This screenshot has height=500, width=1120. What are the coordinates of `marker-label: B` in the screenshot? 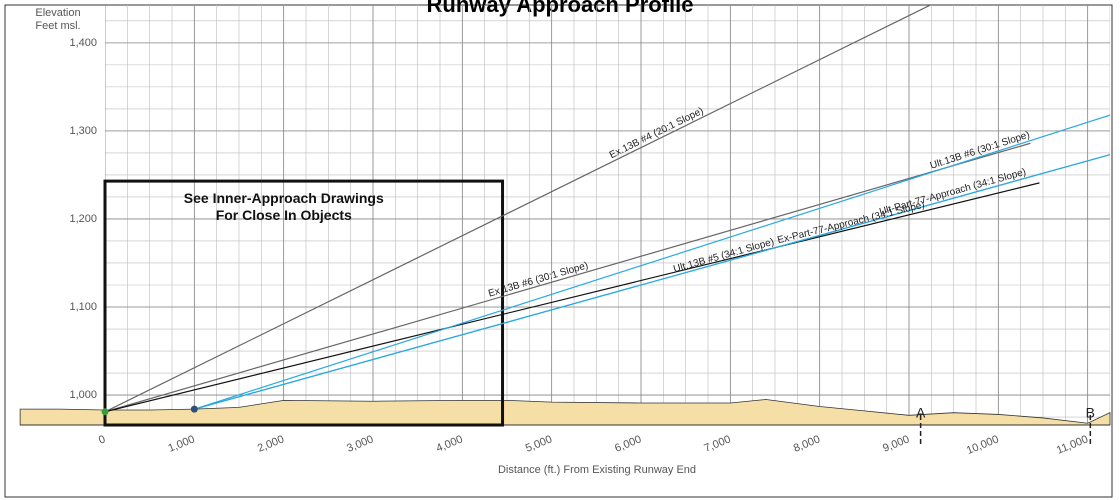 It's located at (1090, 413).